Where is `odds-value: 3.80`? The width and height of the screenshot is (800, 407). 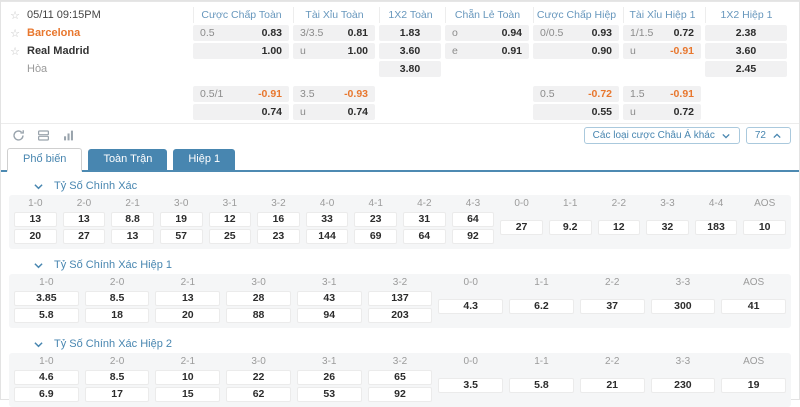 odds-value: 3.80 is located at coordinates (410, 69).